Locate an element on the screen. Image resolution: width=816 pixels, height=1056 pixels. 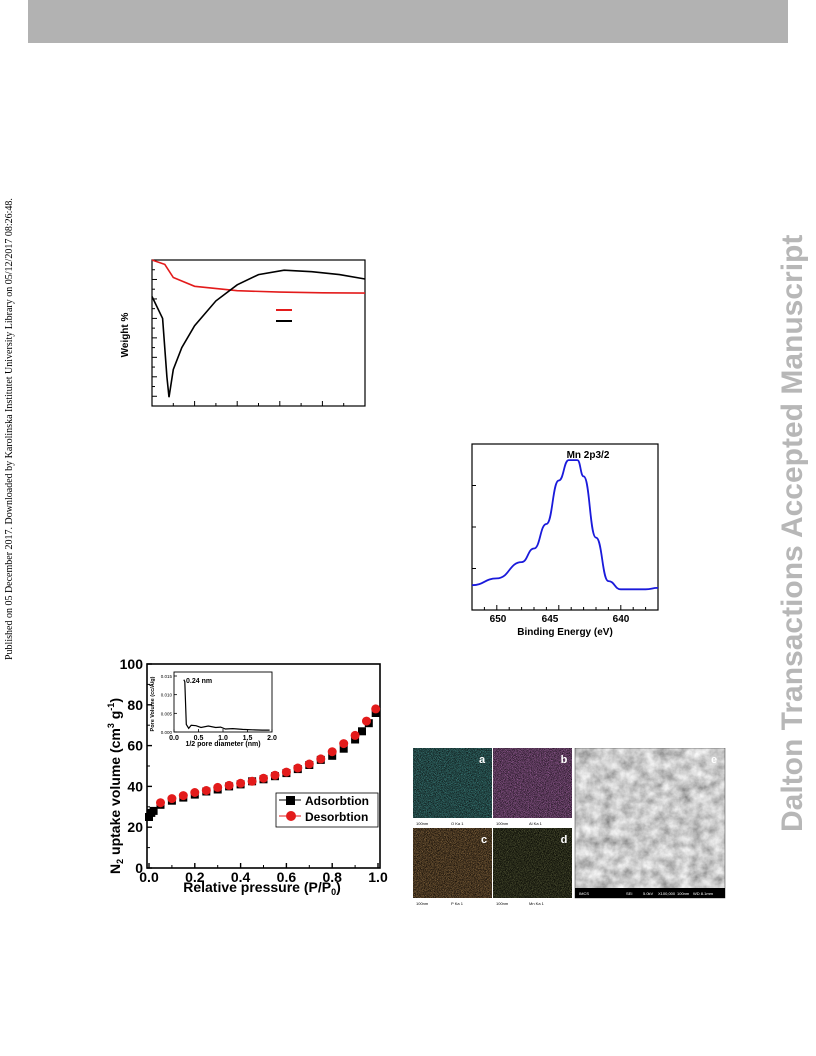
inset-frame is located at coordinates (223, 702).